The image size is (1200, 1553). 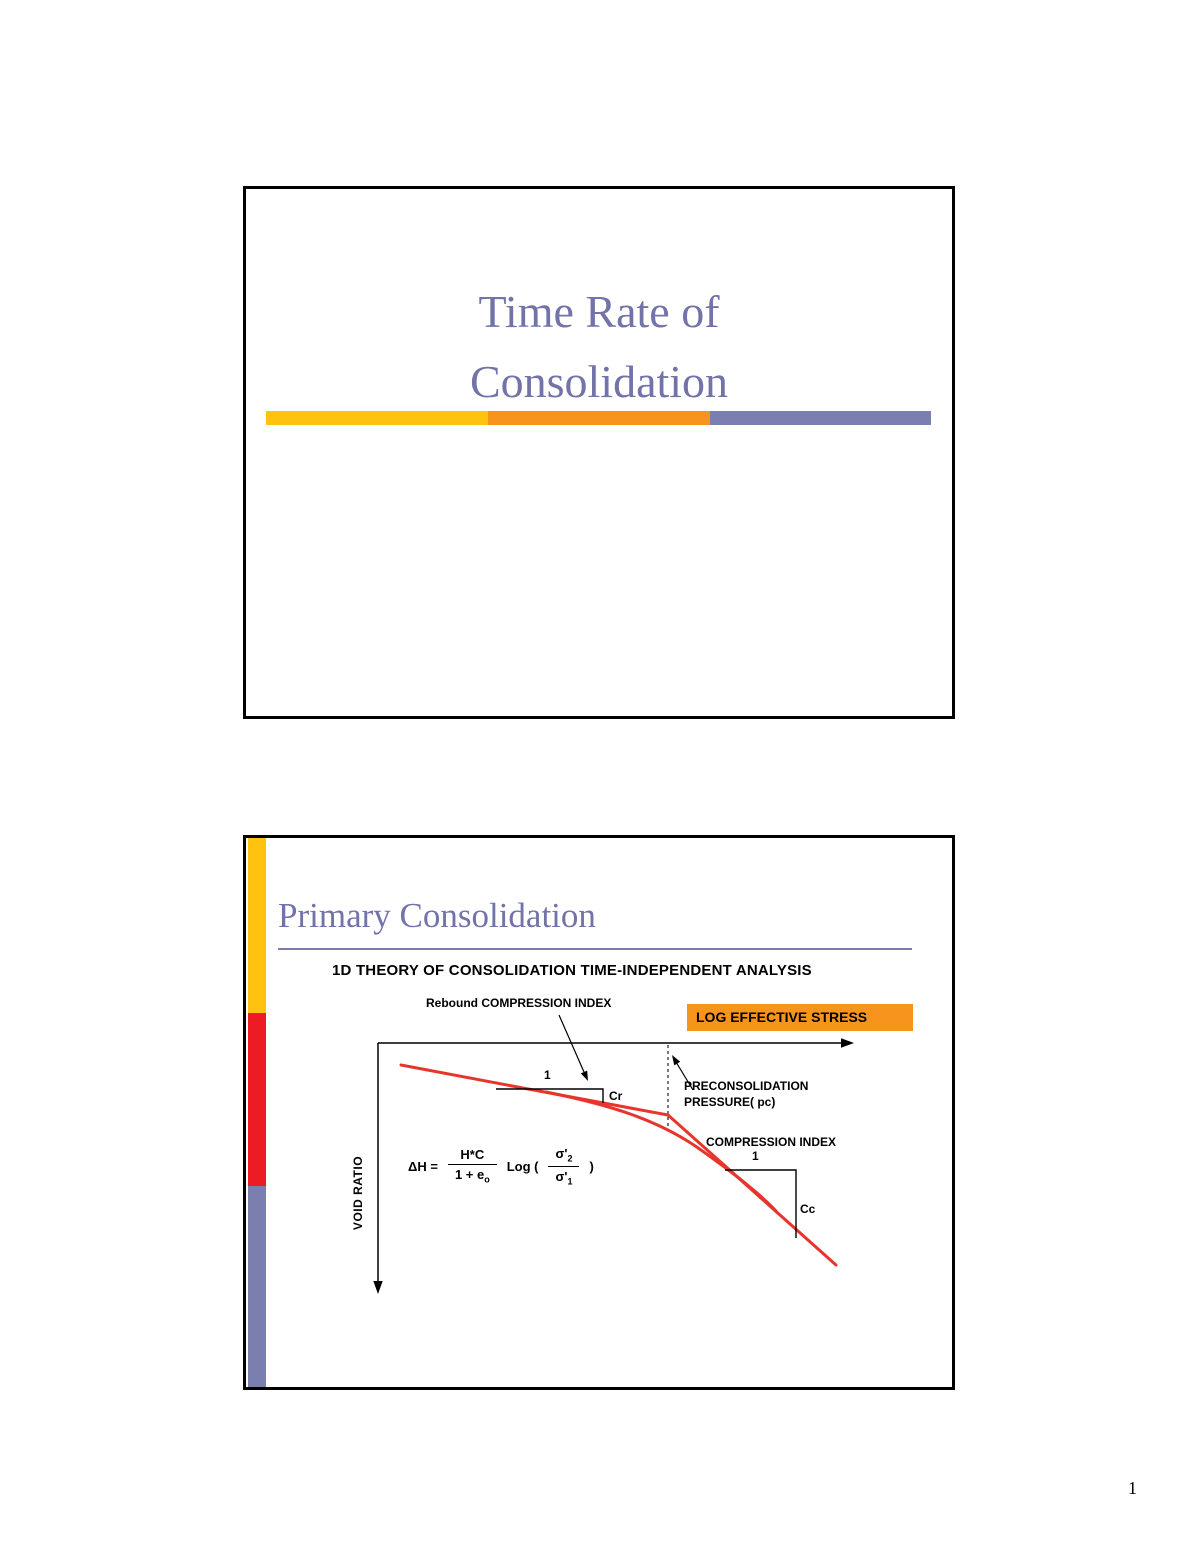 I want to click on formula-denominator: 1 + eo, so click(x=472, y=1174).